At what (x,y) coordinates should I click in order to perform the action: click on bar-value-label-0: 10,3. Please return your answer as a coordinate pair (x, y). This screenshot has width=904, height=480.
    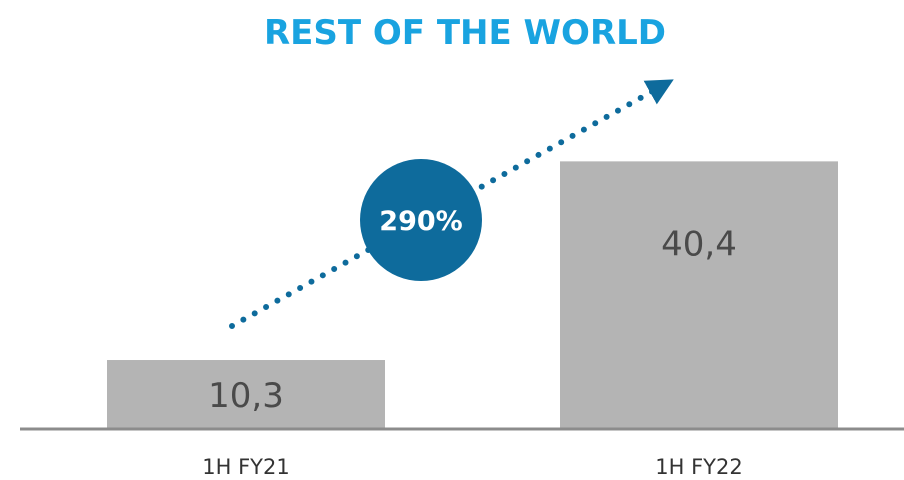
    Looking at the image, I should click on (246, 396).